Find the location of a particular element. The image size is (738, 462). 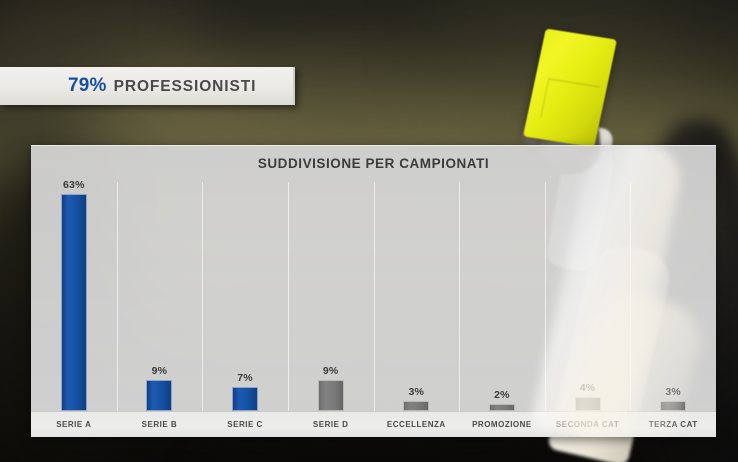

headline-label: PROFESSIONISTI is located at coordinates (185, 86).